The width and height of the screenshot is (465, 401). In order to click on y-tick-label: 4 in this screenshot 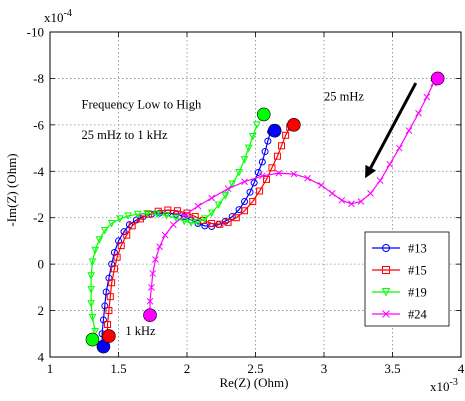, I will do `click(41, 357)`.